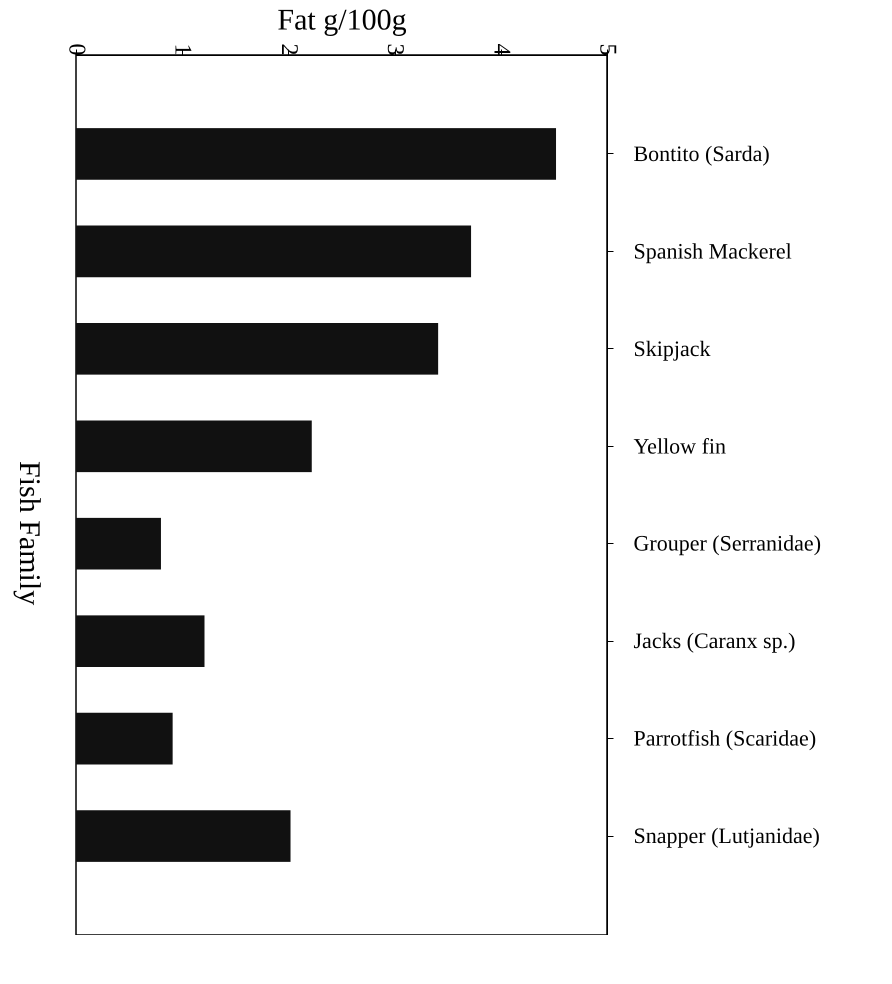 This screenshot has width=892, height=984. I want to click on y-tick-label: Grouper (Serranidae), so click(728, 543).